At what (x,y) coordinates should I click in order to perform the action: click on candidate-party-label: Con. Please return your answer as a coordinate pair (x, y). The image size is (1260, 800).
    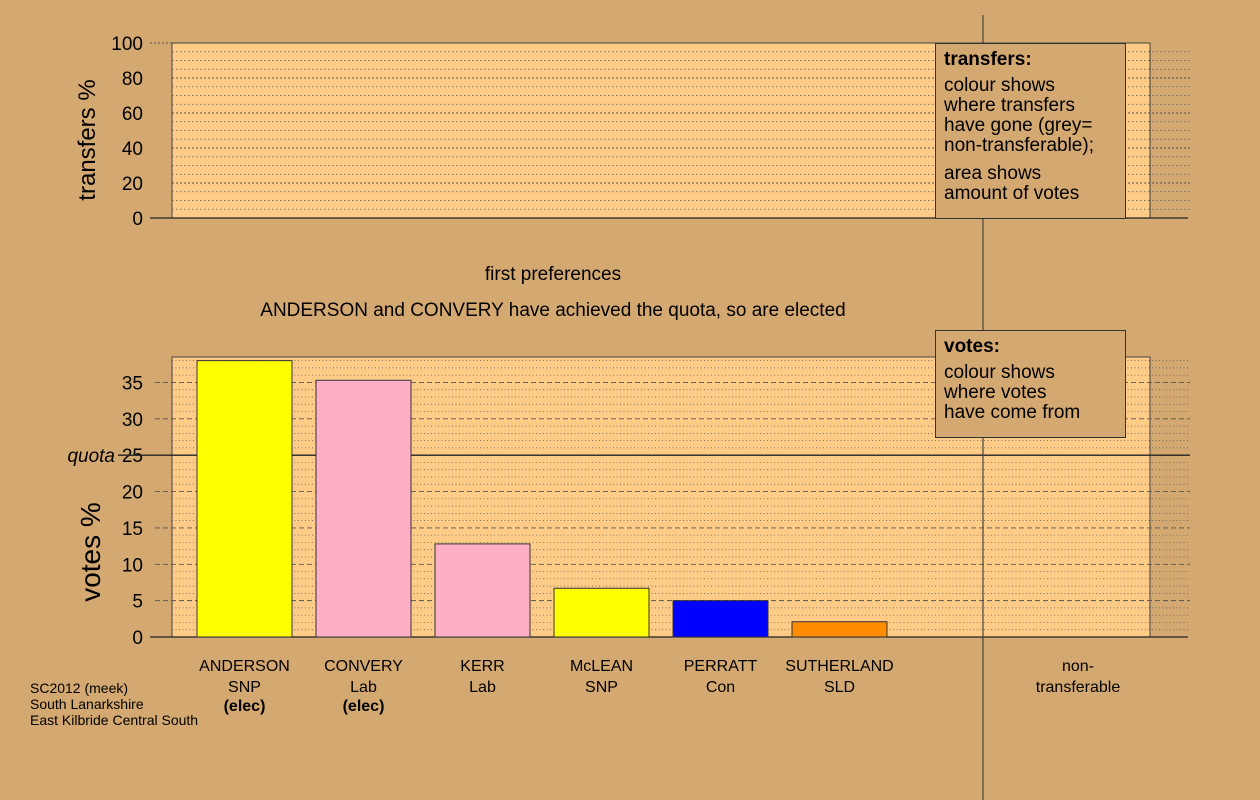
    Looking at the image, I should click on (720, 687).